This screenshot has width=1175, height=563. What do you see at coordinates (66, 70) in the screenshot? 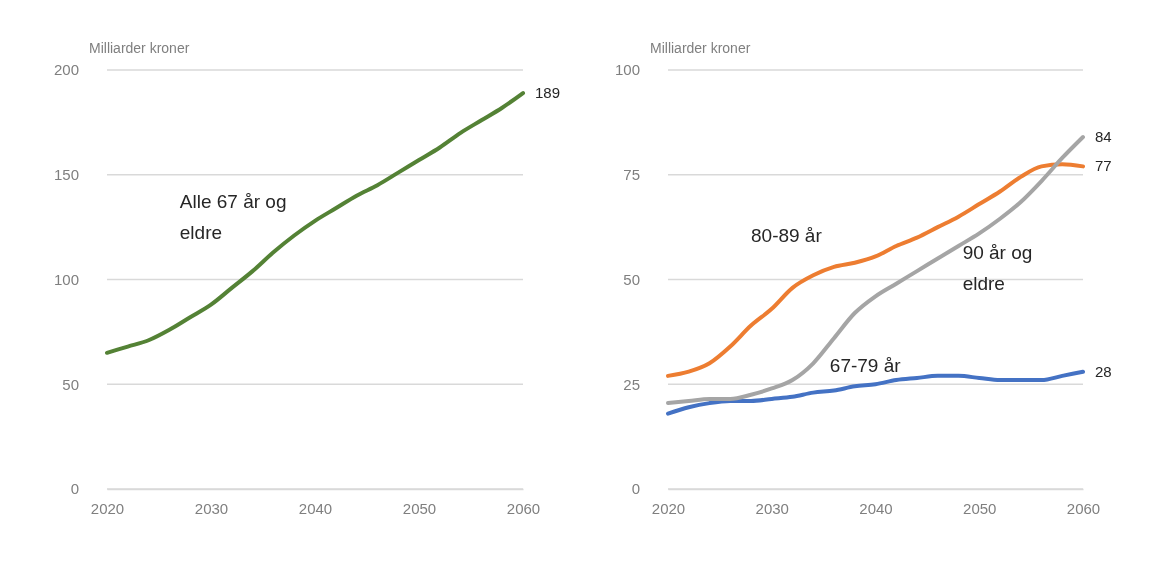
I see `y-tick-label: 200` at bounding box center [66, 70].